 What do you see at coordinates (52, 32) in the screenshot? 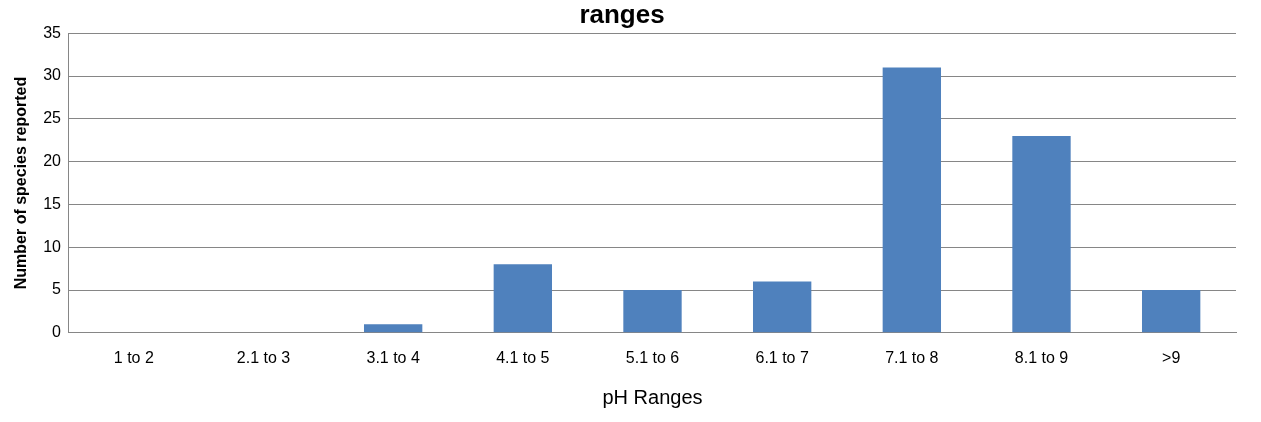
I see `y-tick-label: 35` at bounding box center [52, 32].